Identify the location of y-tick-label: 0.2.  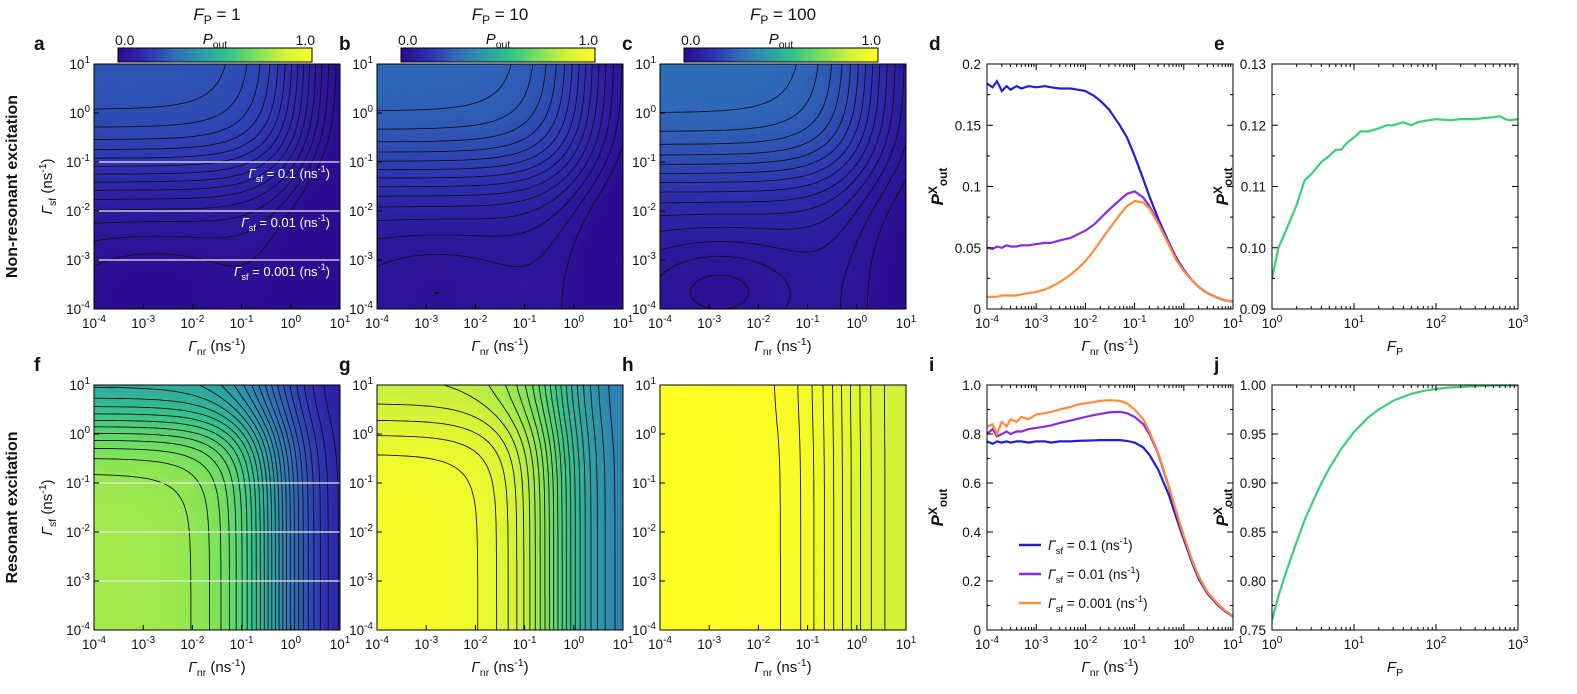
(971, 581).